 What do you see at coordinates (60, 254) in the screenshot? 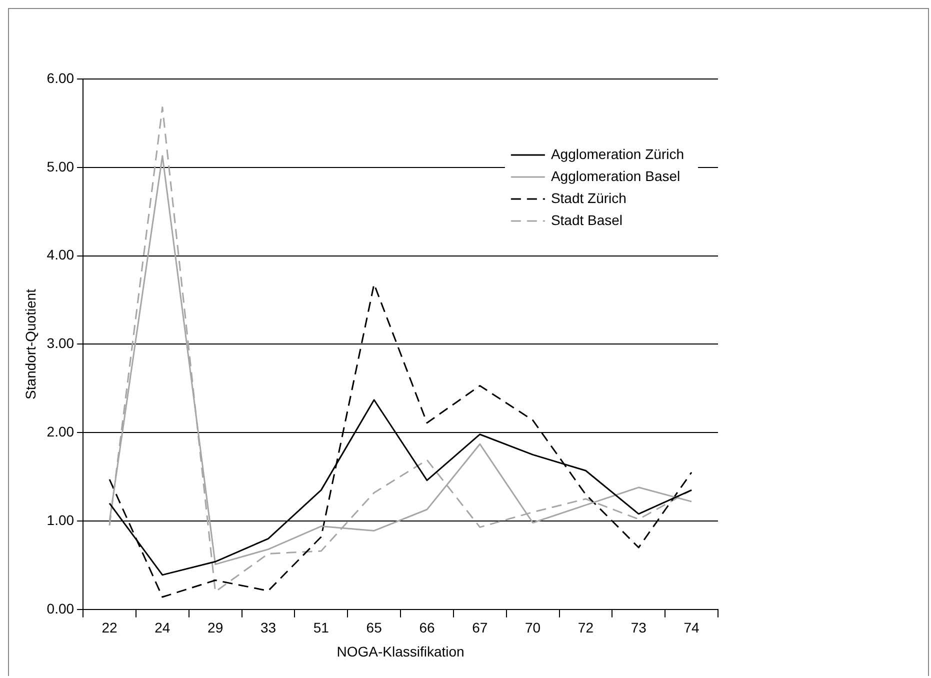
I see `y-tick-label: 4.00` at bounding box center [60, 254].